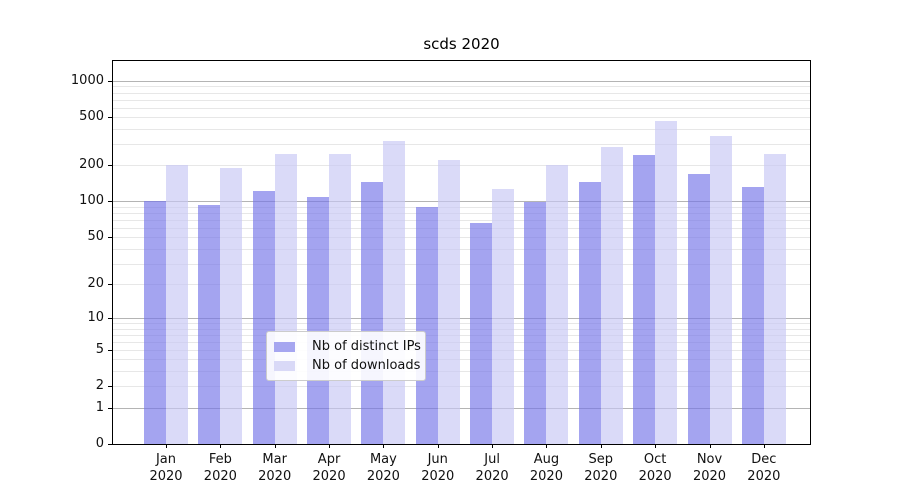 The width and height of the screenshot is (900, 500). Describe the element at coordinates (492, 459) in the screenshot. I see `x-tick-month: Jul` at that location.